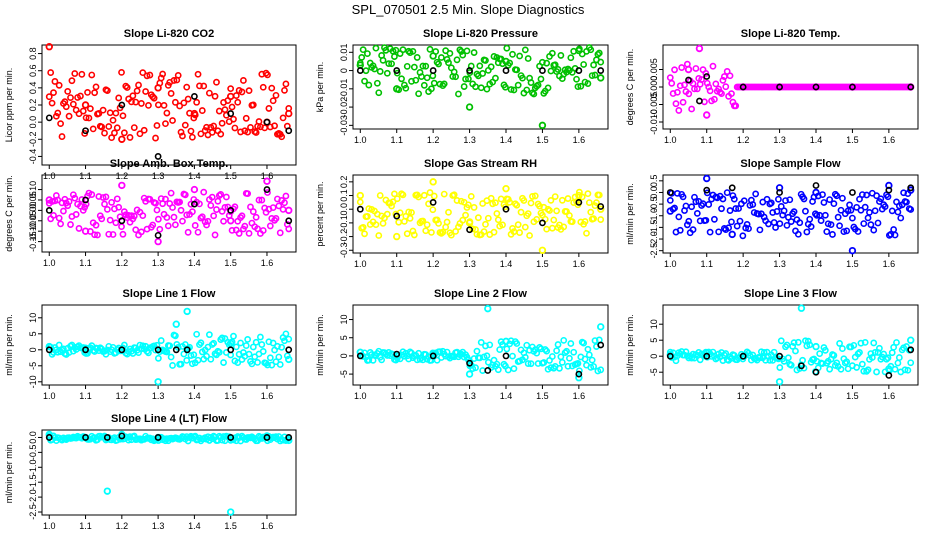  Describe the element at coordinates (85, 526) in the screenshot. I see `x-tick-label: 1.1` at that location.